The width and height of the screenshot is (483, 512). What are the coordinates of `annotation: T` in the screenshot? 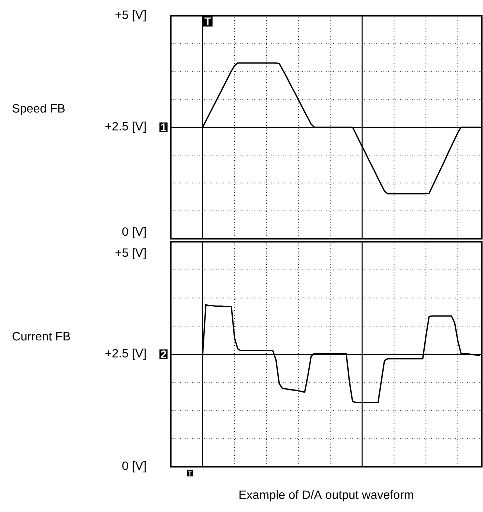 It's located at (208, 22).